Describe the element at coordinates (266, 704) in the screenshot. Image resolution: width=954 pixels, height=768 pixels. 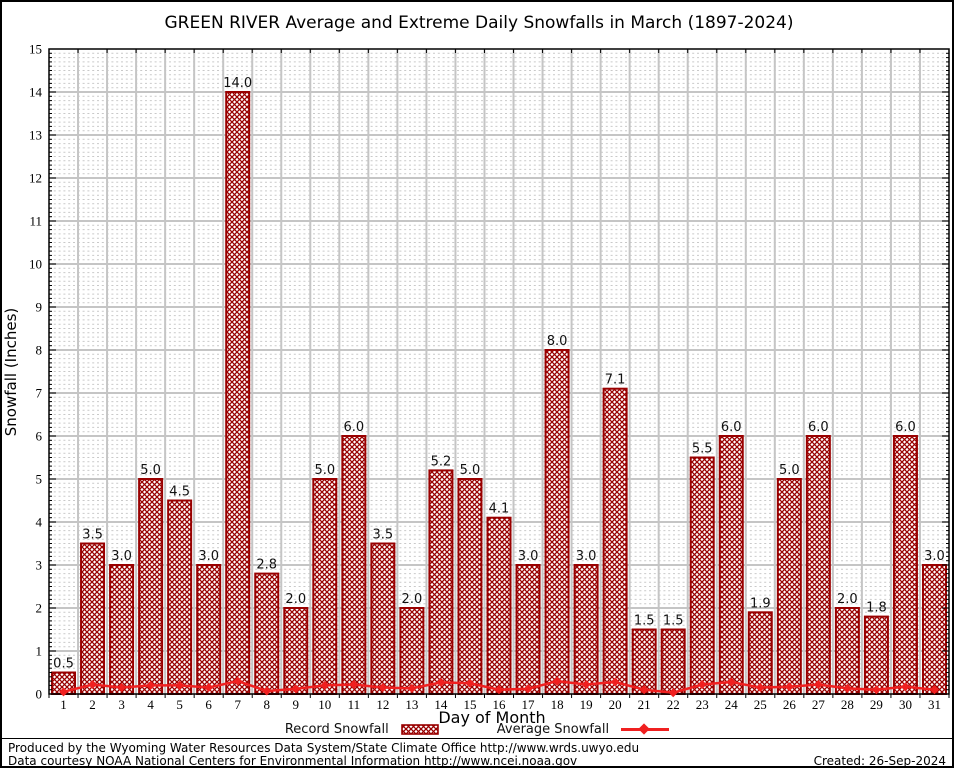
I see `x-tick-label: 8` at that location.